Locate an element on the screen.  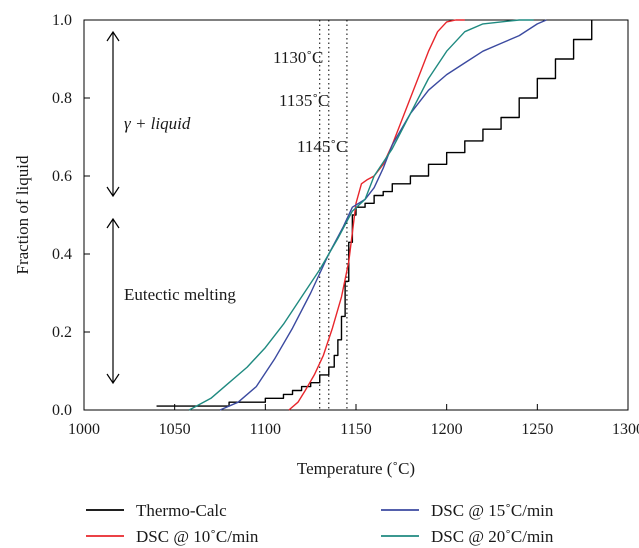
y-tick-label: 0.0 is located at coordinates (62, 410).